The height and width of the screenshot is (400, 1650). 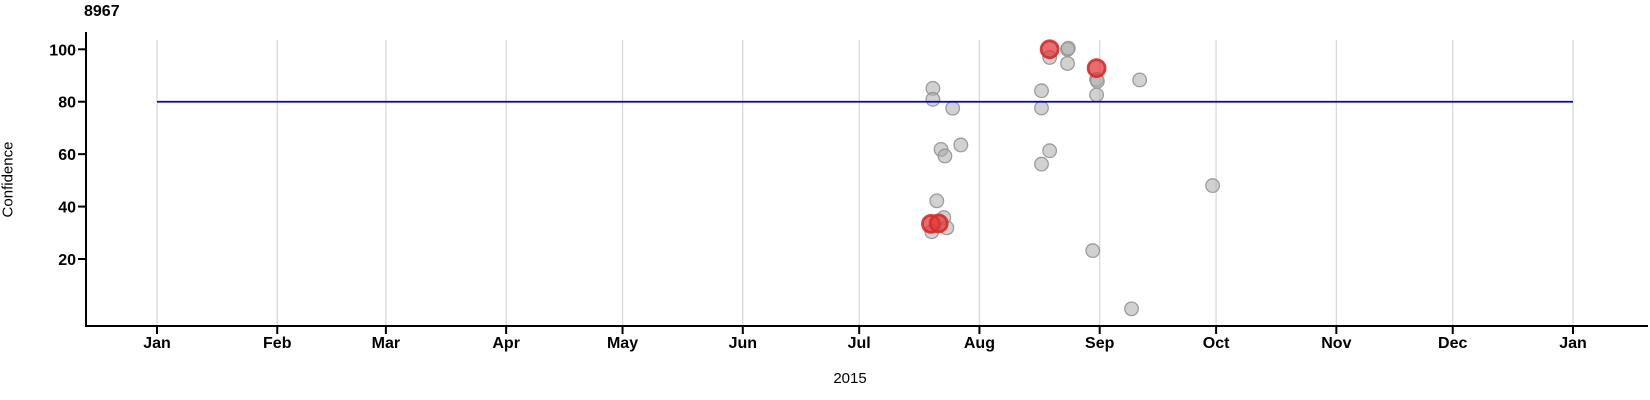 I want to click on x-axis-tick-label: Sep, so click(x=1100, y=343).